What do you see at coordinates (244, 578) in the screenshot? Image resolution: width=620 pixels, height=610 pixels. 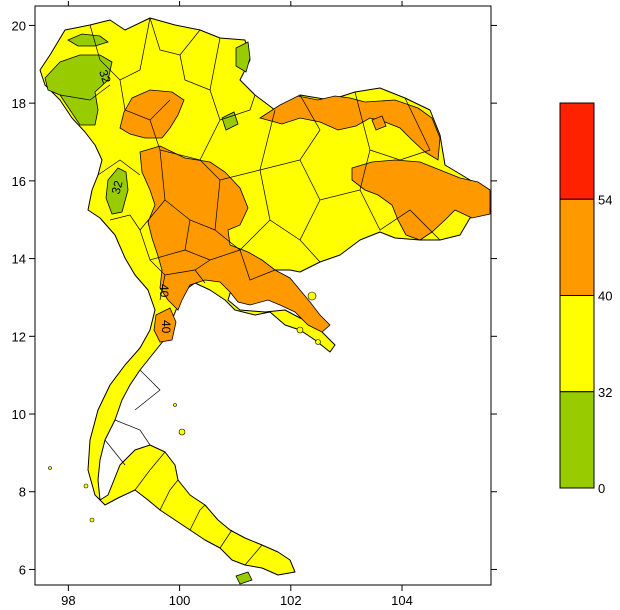 I see `green-area-south` at bounding box center [244, 578].